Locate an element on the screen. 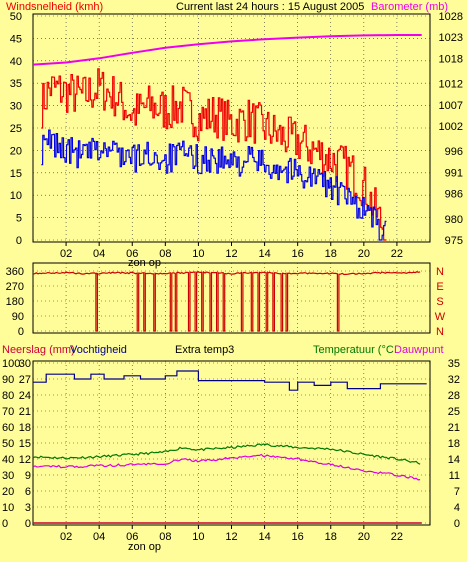  direction-tick-label: 180 is located at coordinates (15, 302).